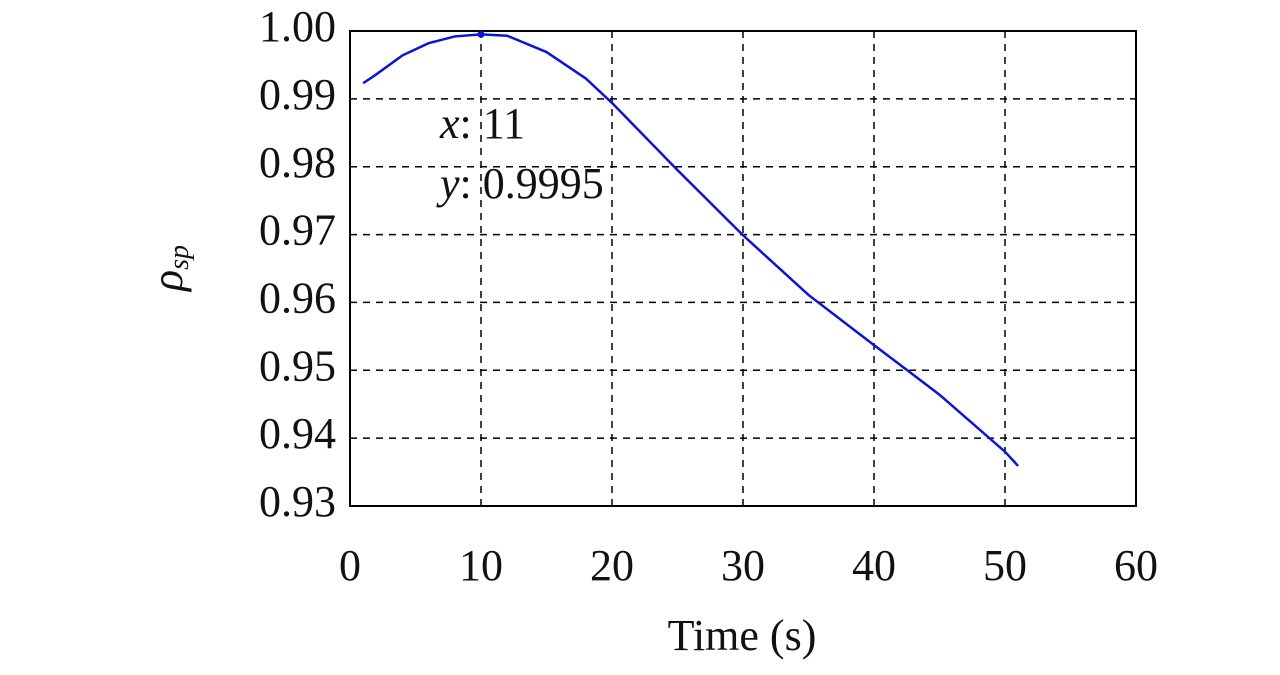 The image size is (1280, 675). What do you see at coordinates (297, 433) in the screenshot?
I see `y-tick-label: 0.94` at bounding box center [297, 433].